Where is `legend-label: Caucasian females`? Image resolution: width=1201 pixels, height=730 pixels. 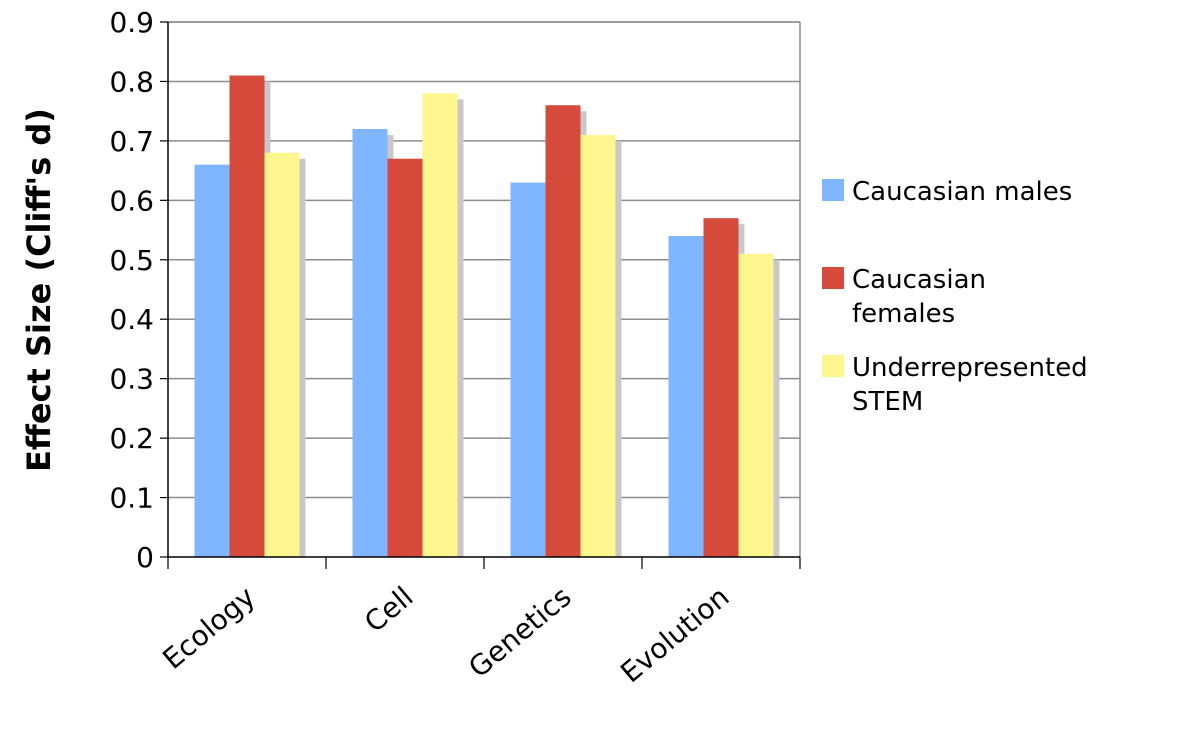
legend-label: Caucasian females is located at coordinates (919, 297).